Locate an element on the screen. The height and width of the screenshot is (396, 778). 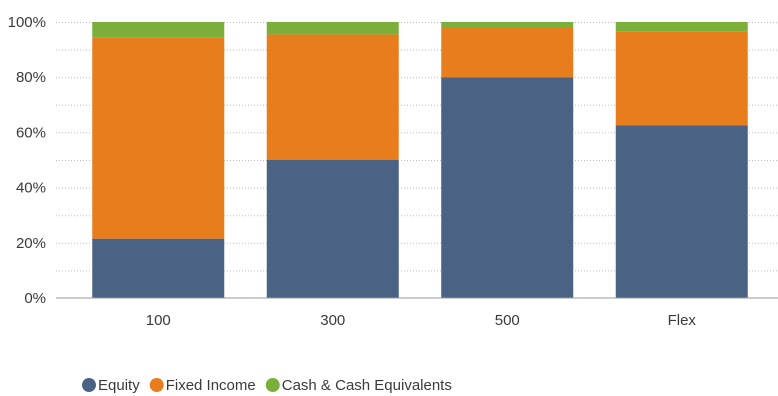
legend-label: Cash & Cash Equivalents is located at coordinates (367, 385).